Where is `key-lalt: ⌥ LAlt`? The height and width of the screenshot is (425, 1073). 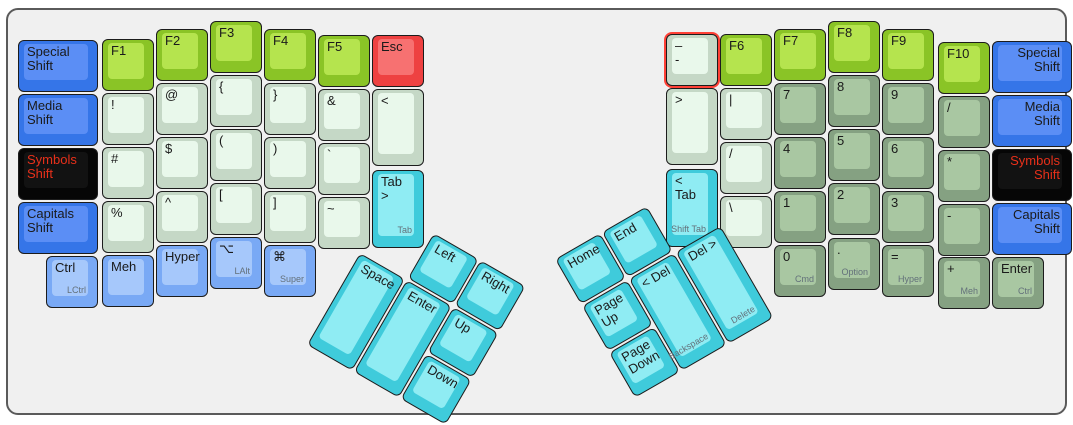 key-lalt: ⌥ LAlt is located at coordinates (236, 263).